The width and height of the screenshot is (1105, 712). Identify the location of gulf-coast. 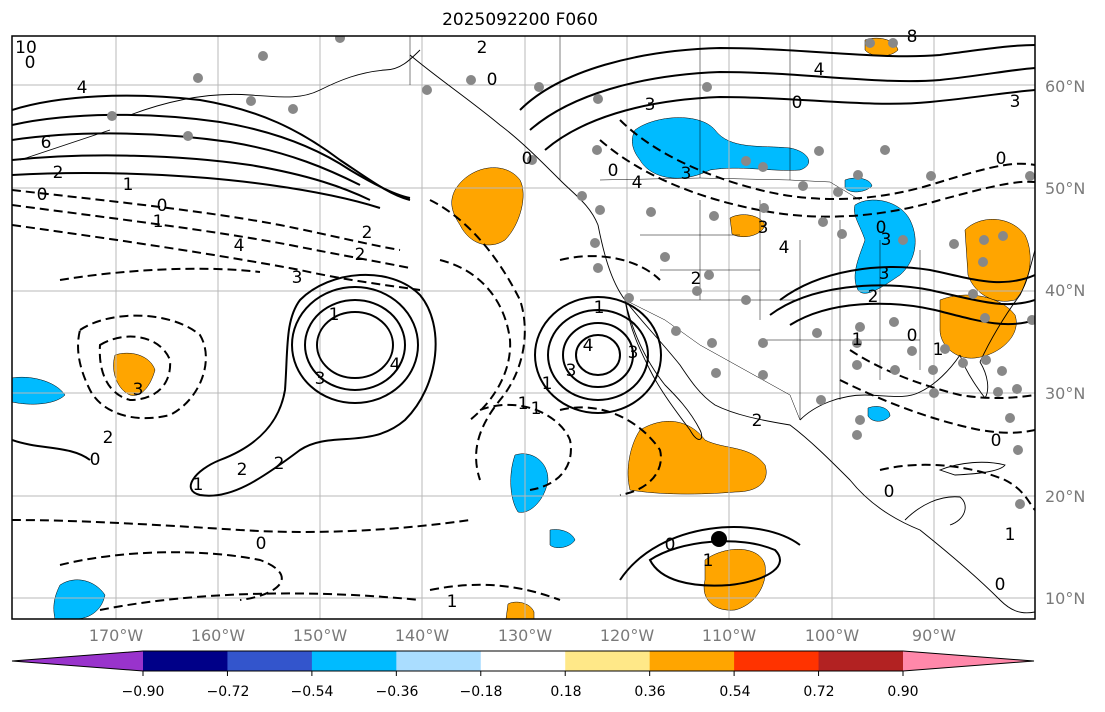
(880, 387).